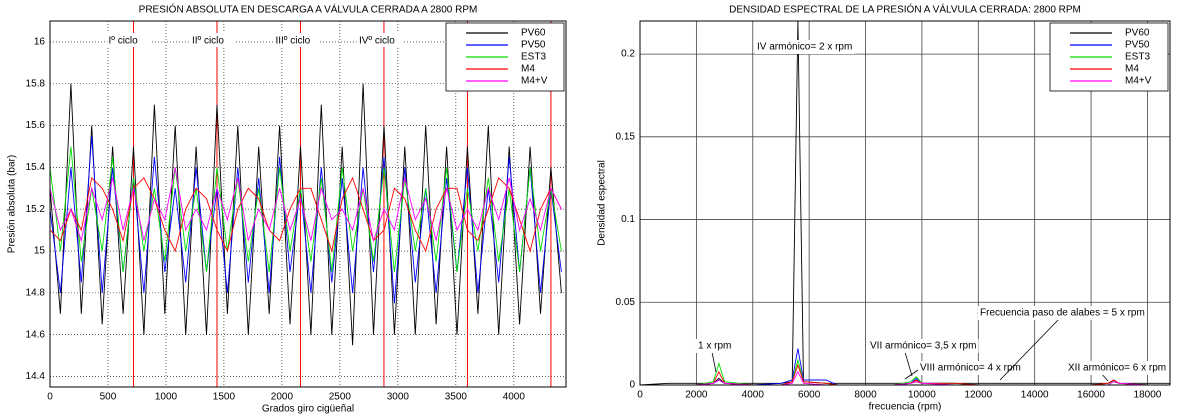 This screenshot has width=1178, height=416. I want to click on y-tick-label: 14.4, so click(36, 376).